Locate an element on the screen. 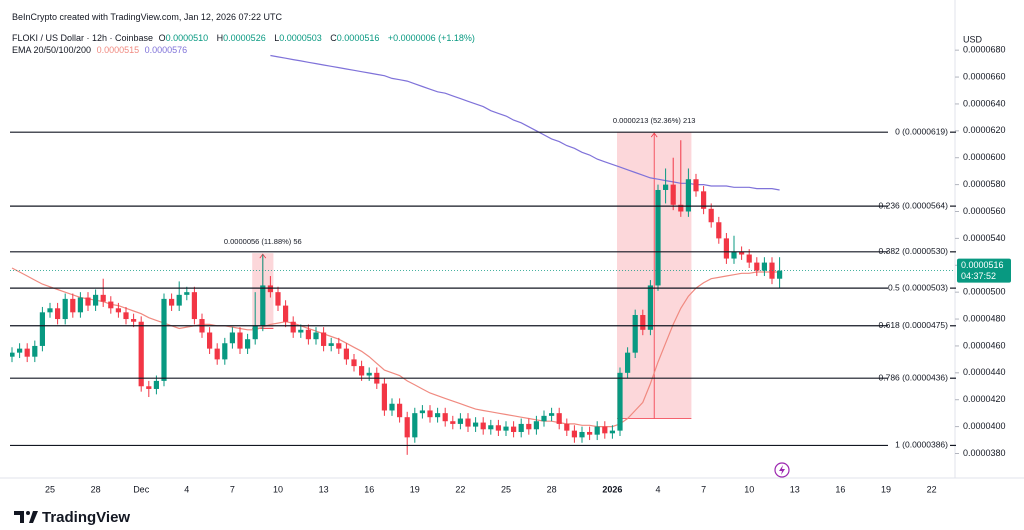 The width and height of the screenshot is (1024, 530). measure-label: 0.0000056 (11.88%) 56 is located at coordinates (263, 241).